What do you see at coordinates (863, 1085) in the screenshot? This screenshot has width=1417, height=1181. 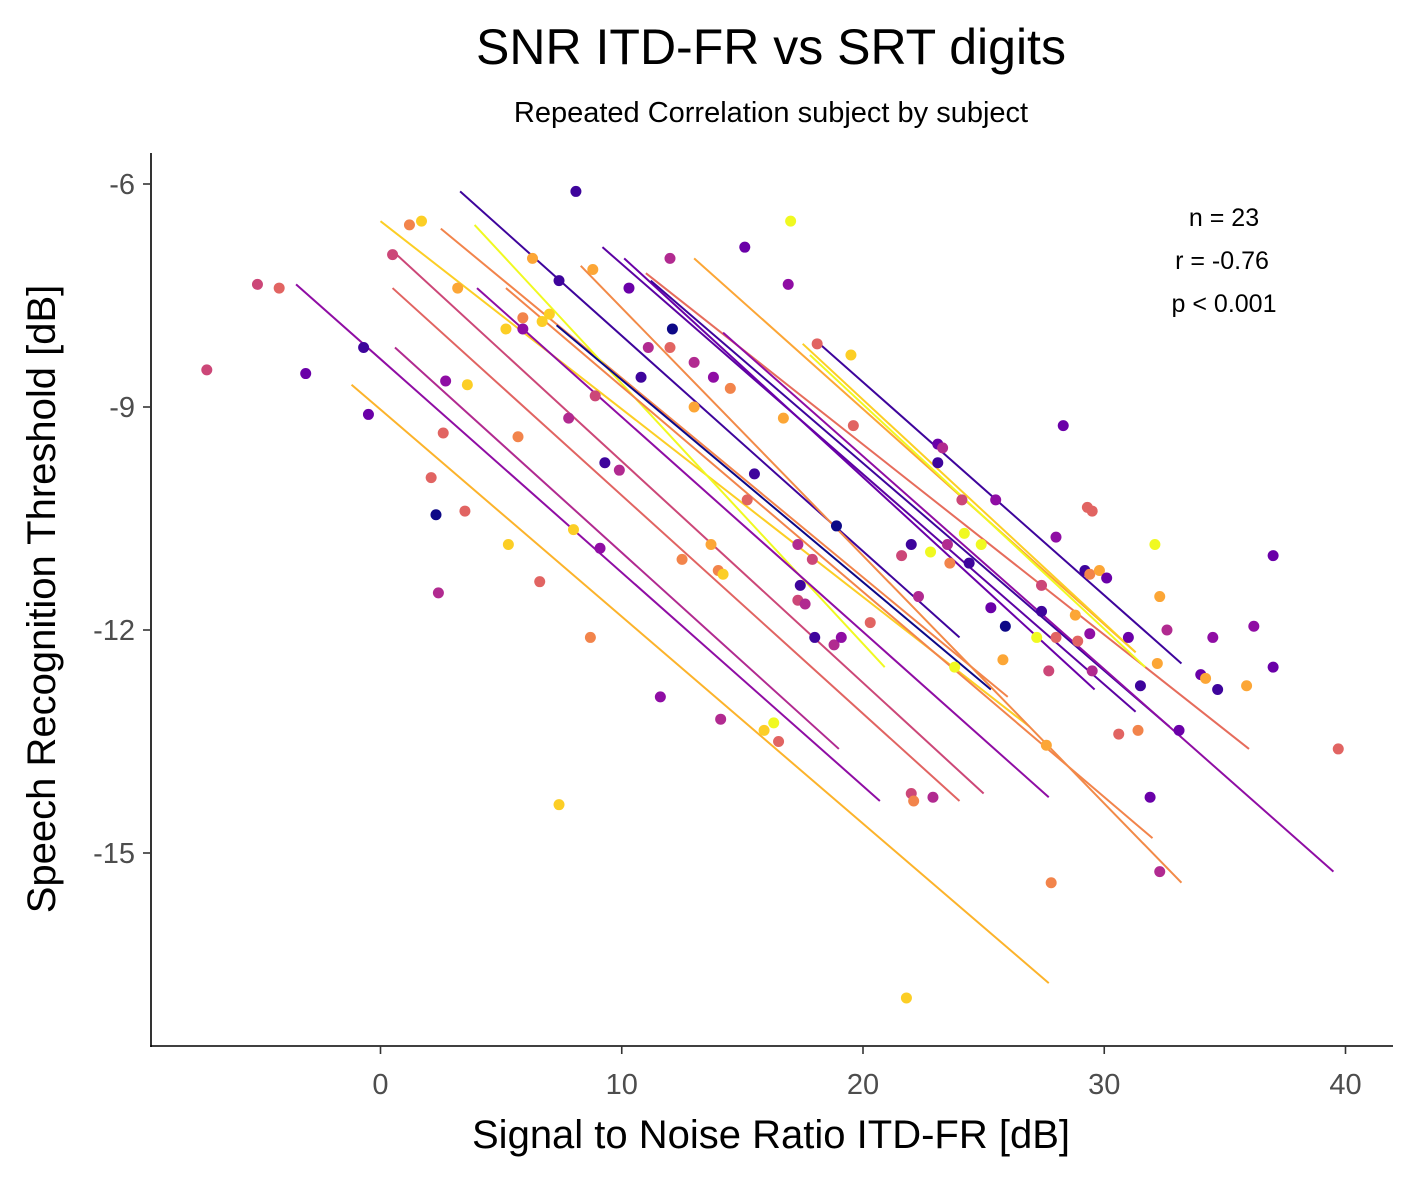 I see `x-tick-label: 20` at bounding box center [863, 1085].